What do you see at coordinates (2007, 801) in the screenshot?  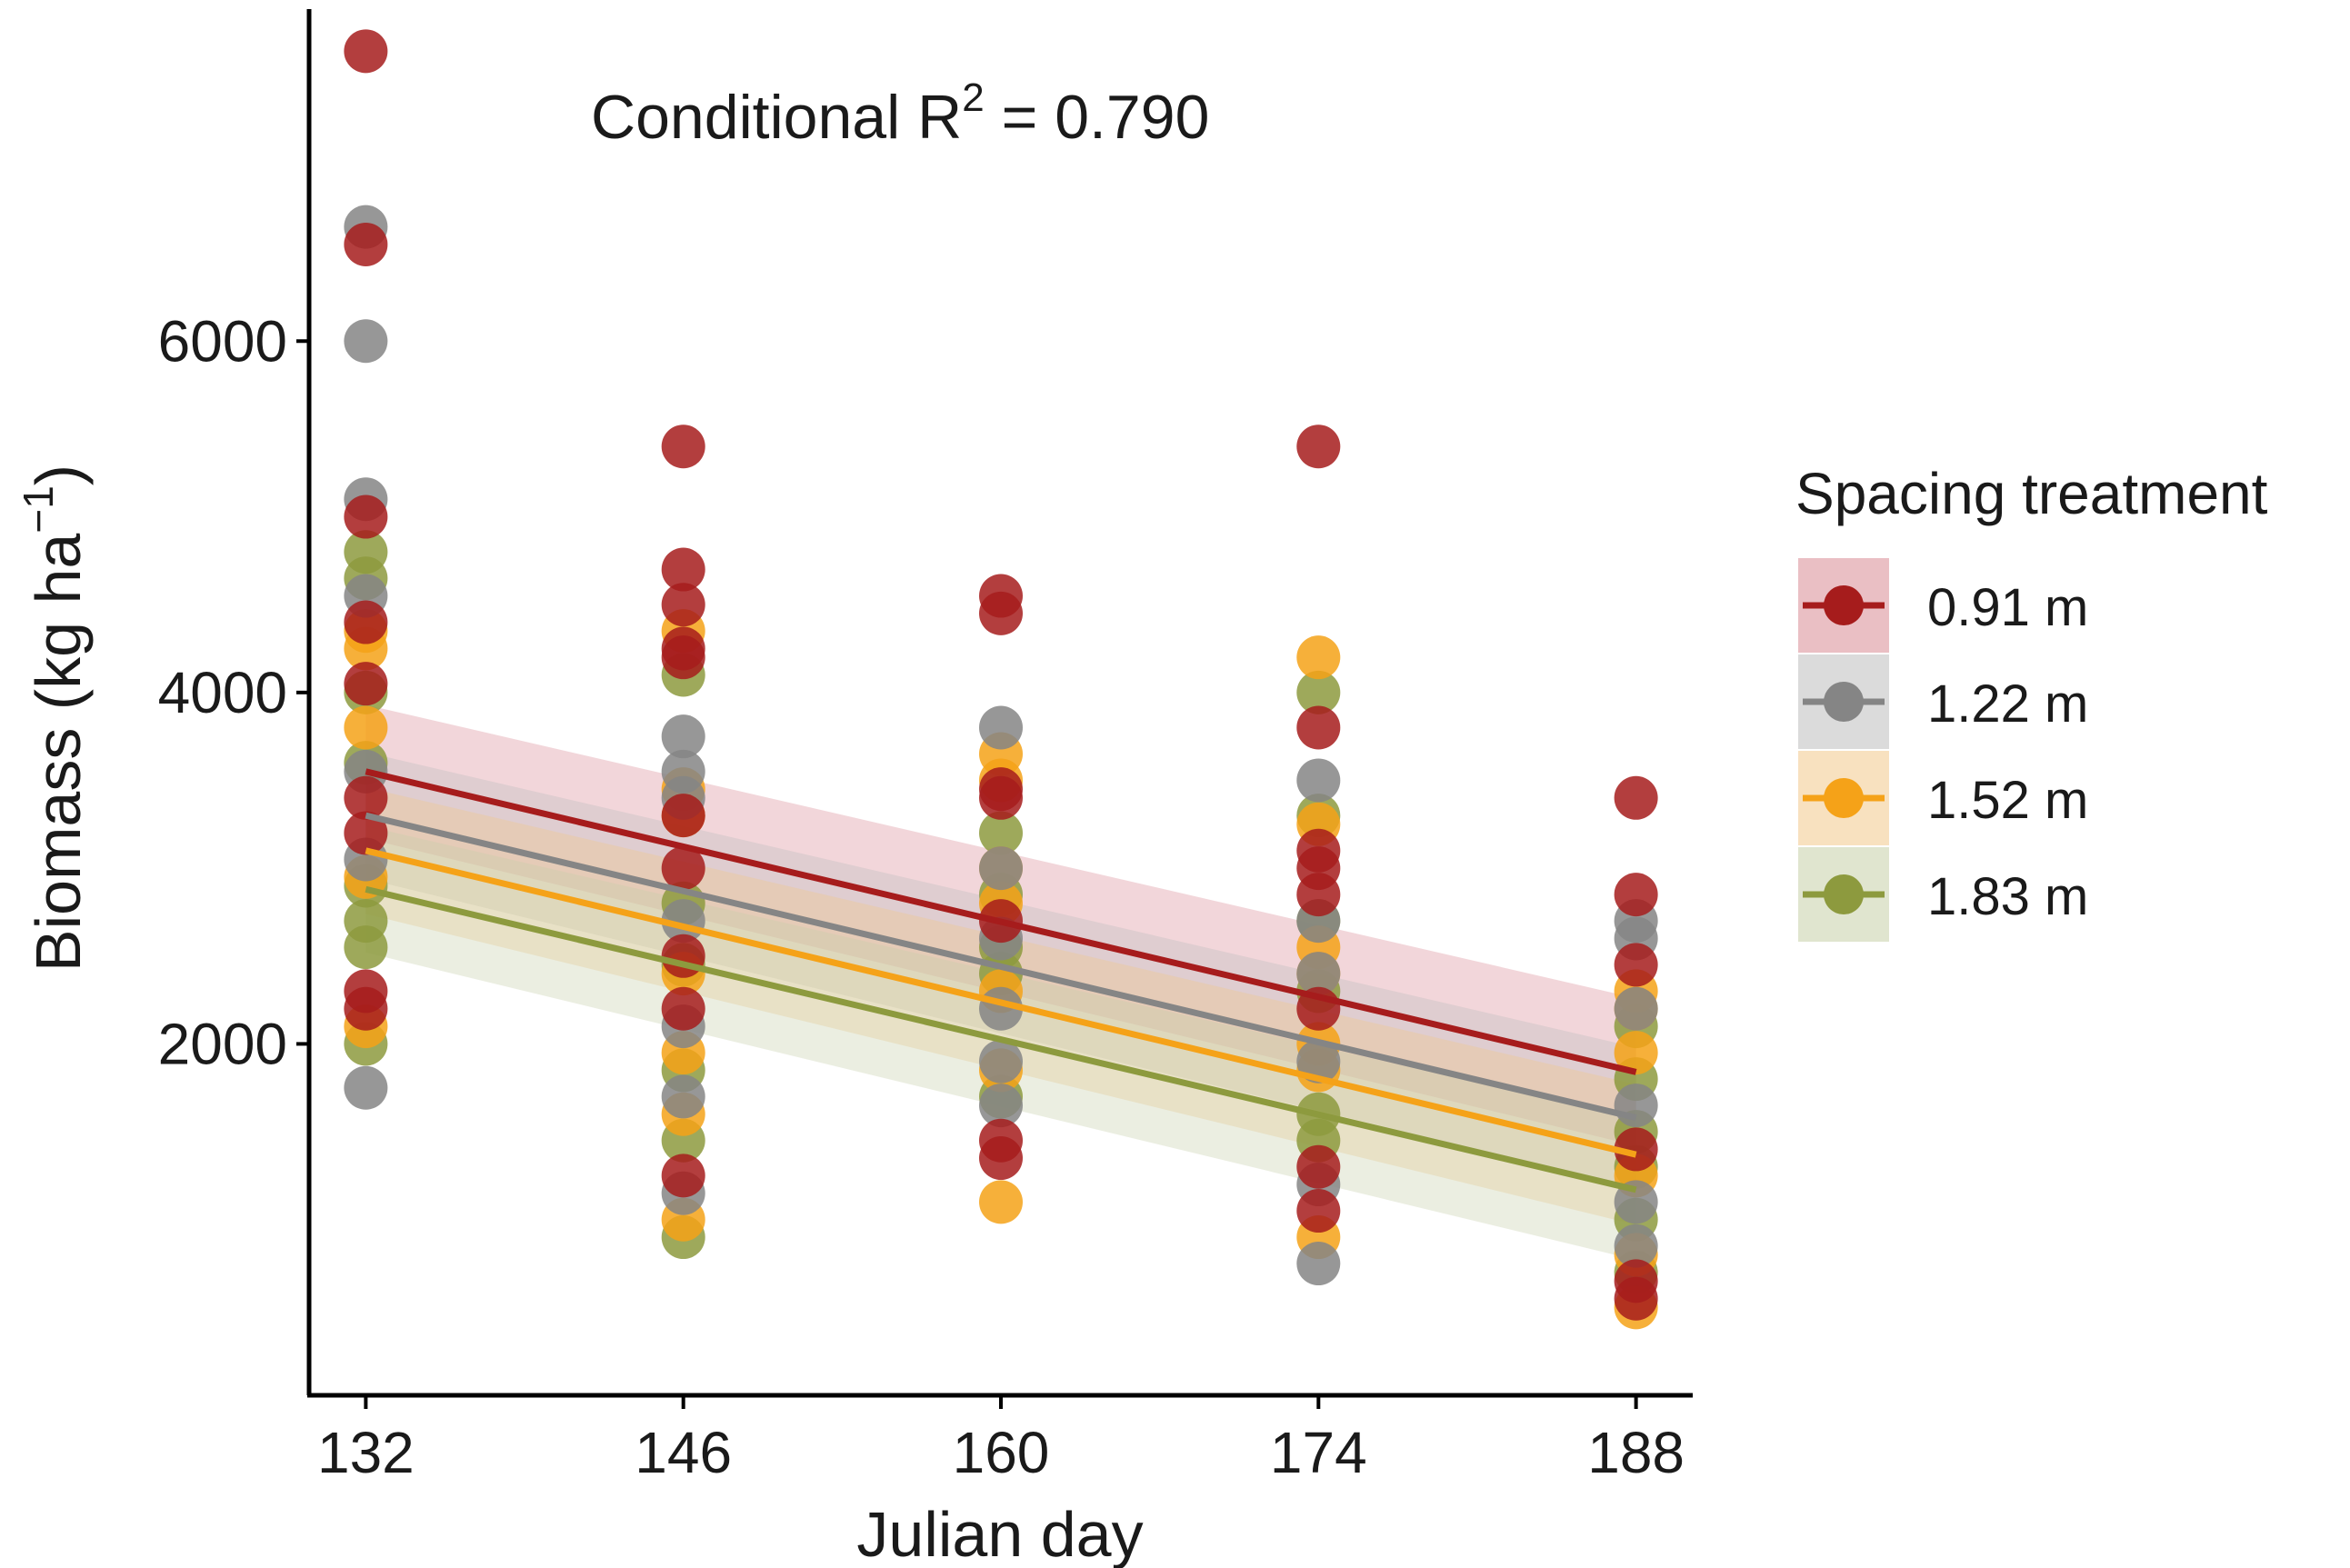 I see `legend-label-1-52-m: 1.52 m` at bounding box center [2007, 801].